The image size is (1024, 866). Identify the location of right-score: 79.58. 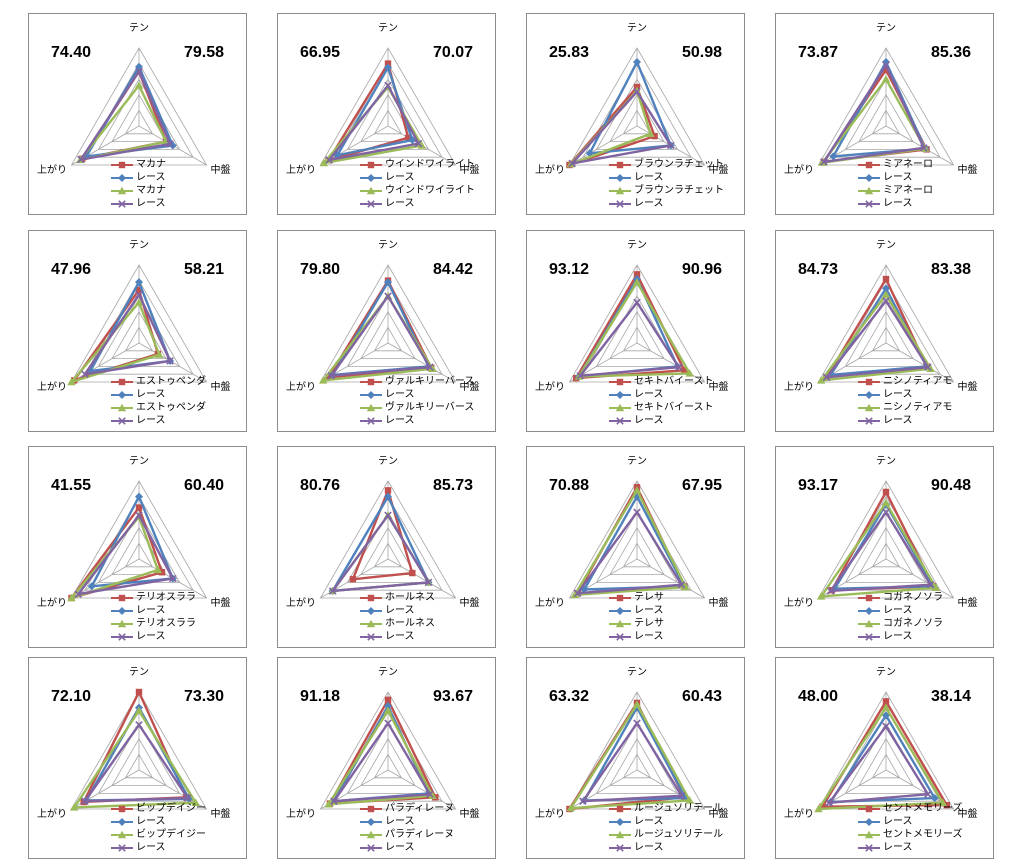
(203, 52).